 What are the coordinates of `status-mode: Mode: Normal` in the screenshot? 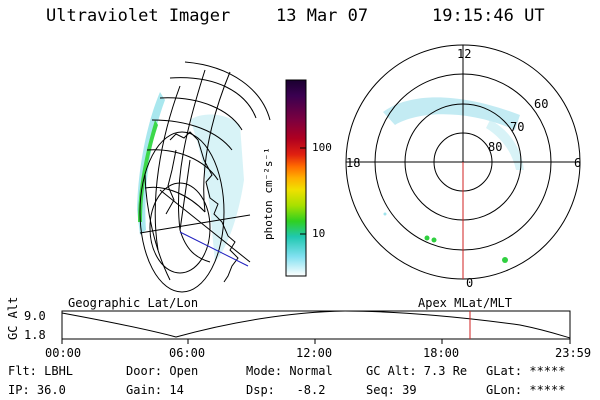 It's located at (289, 371).